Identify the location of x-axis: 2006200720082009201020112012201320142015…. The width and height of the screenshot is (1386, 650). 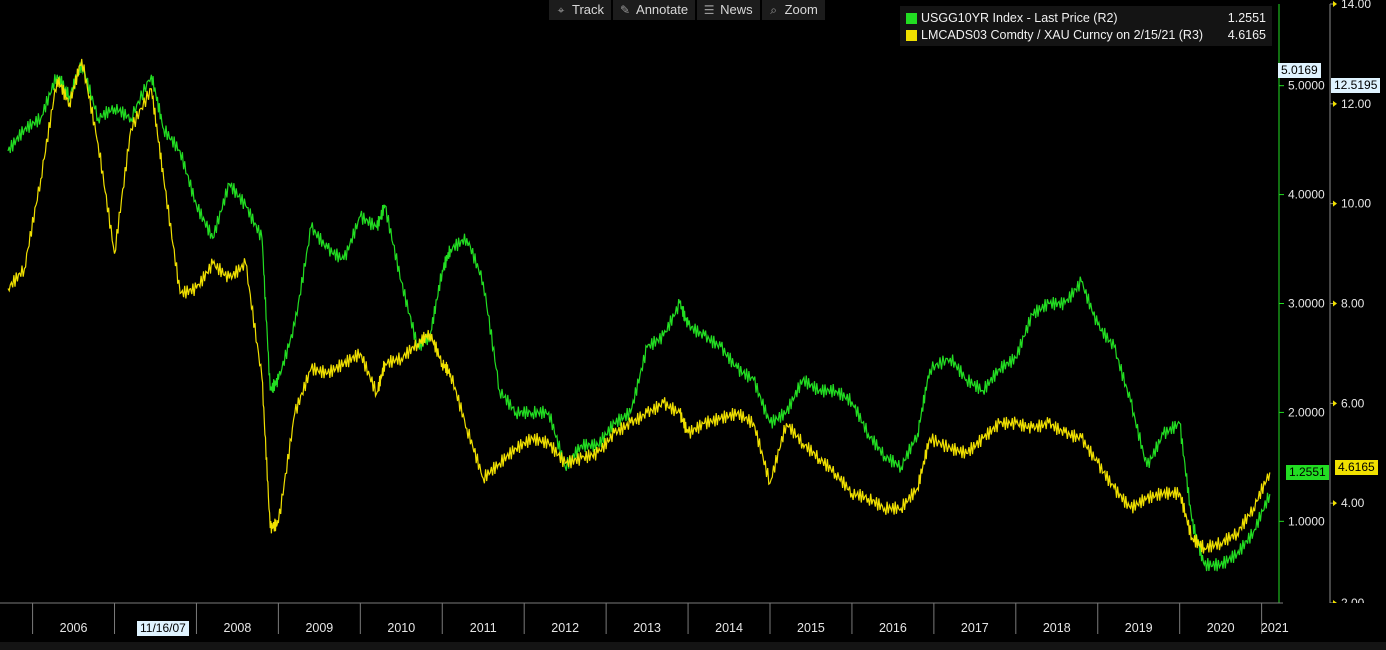
(693, 622).